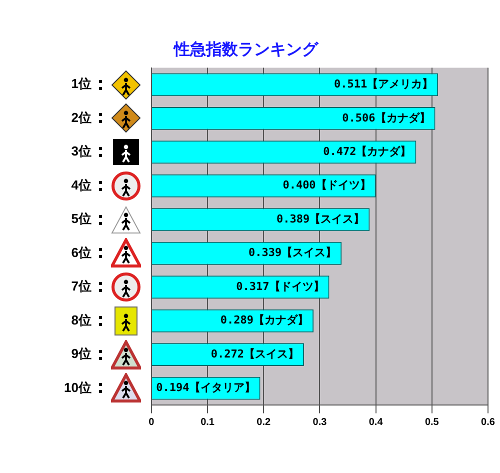  Describe the element at coordinates (367, 151) in the screenshot. I see `data-label: 0.472【カナダ】` at that location.